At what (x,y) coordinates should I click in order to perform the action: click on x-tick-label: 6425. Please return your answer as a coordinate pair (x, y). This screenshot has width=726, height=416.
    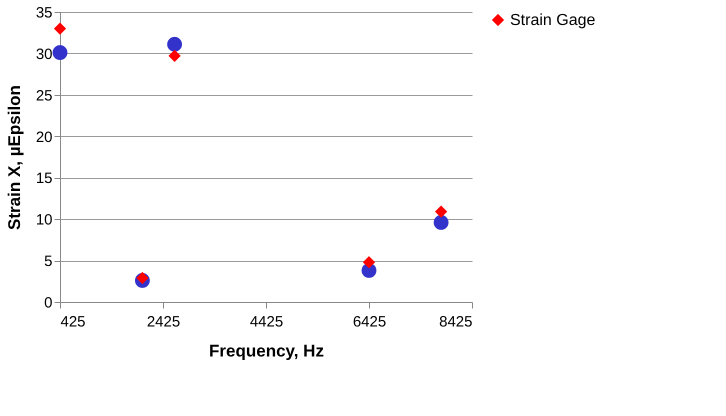
    Looking at the image, I should click on (369, 322).